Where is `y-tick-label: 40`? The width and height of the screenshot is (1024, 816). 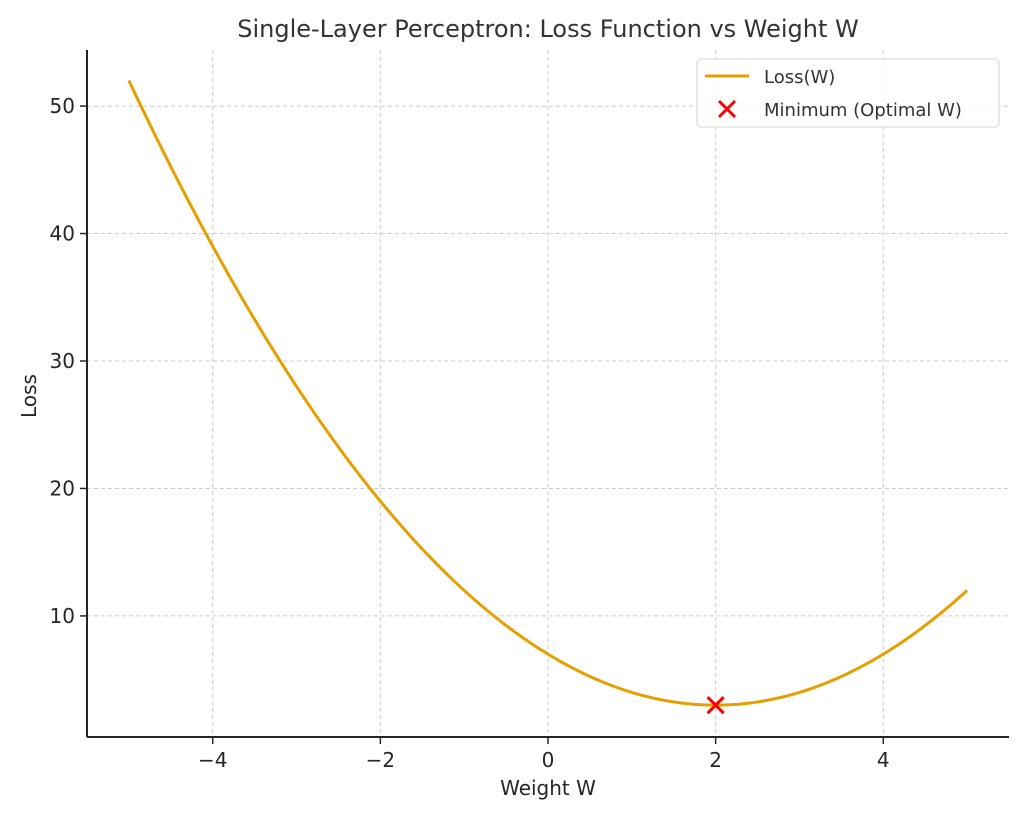
y-tick-label: 40 is located at coordinates (62, 234).